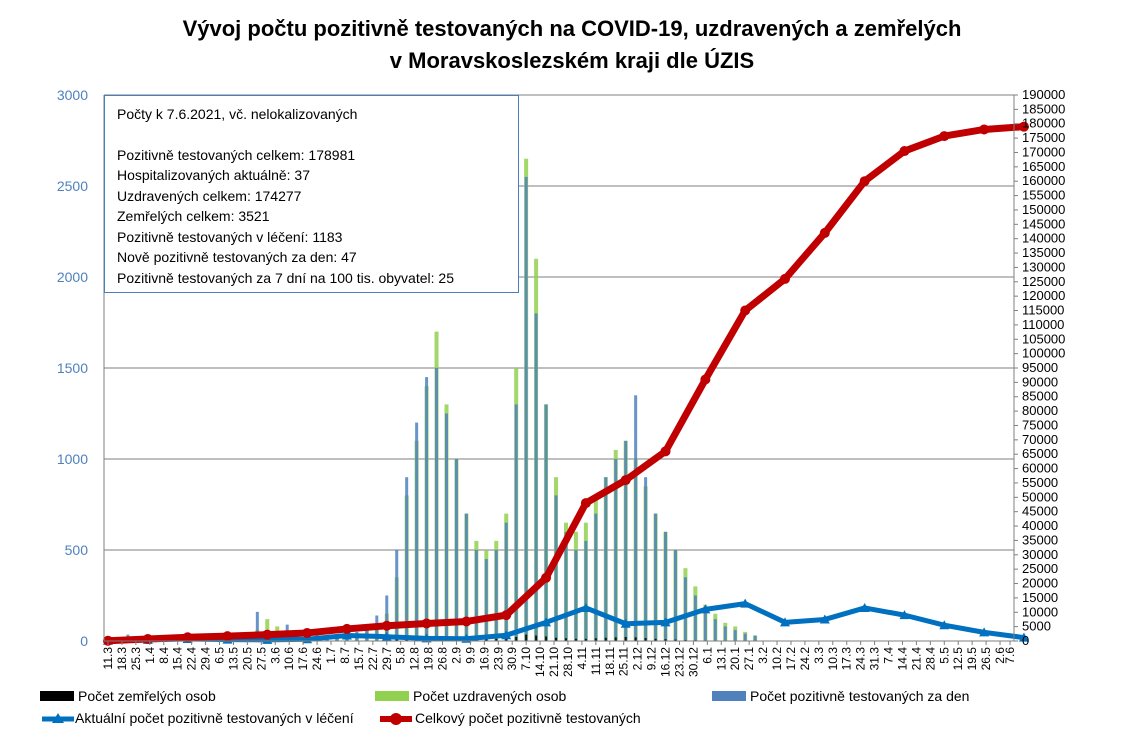 This screenshot has width=1144, height=751. I want to click on right-tick-label: 160000, so click(1043, 180).